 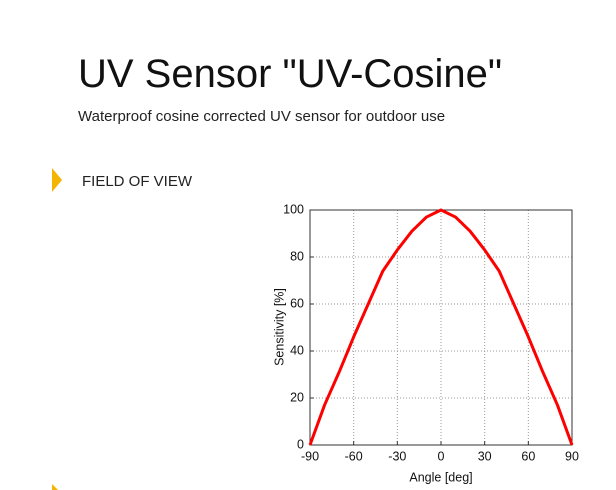 I want to click on x-tick-label: -60, so click(x=354, y=456).